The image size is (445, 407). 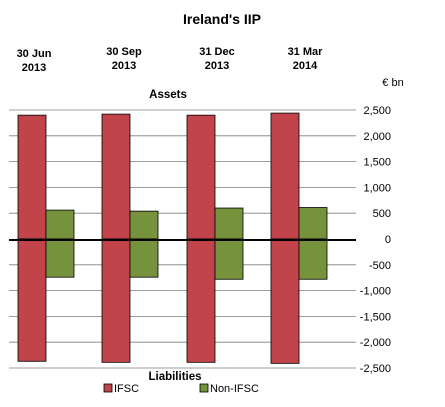 What do you see at coordinates (382, 214) in the screenshot?
I see `y-tick-label: 500` at bounding box center [382, 214].